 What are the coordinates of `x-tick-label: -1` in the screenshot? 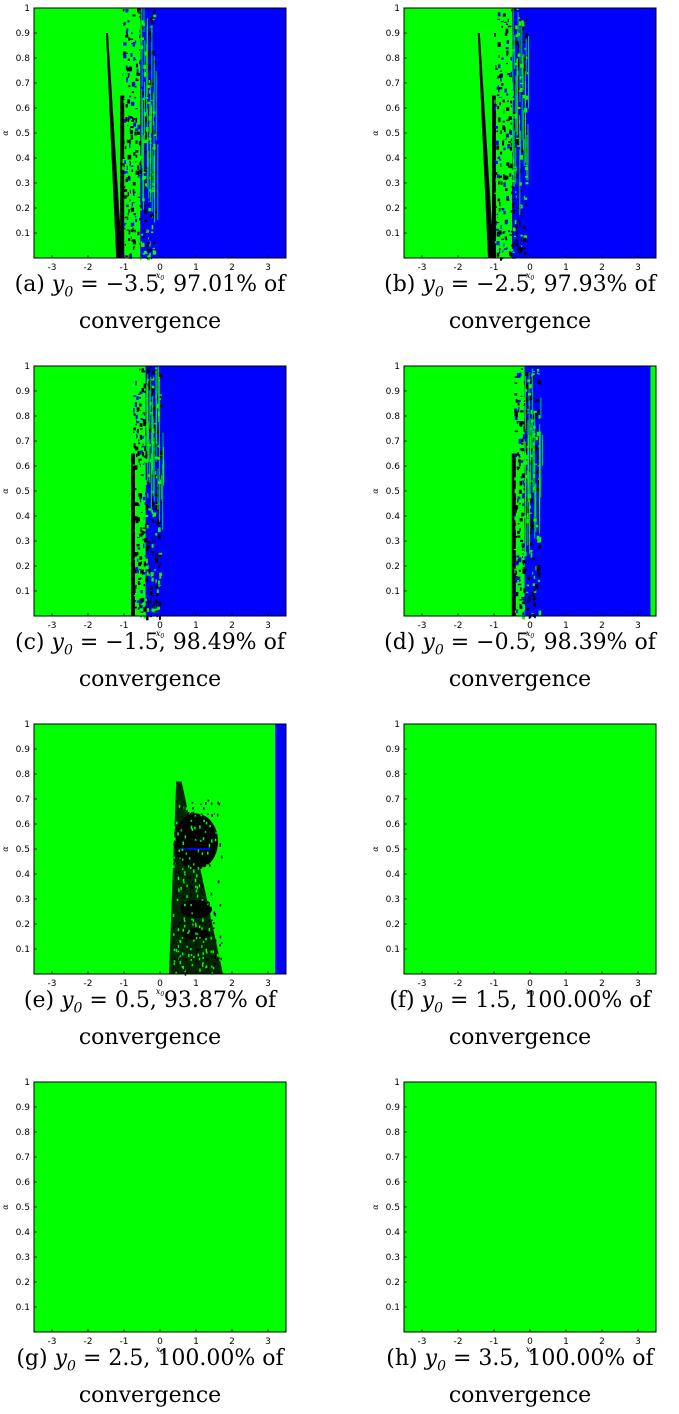 It's located at (494, 626).